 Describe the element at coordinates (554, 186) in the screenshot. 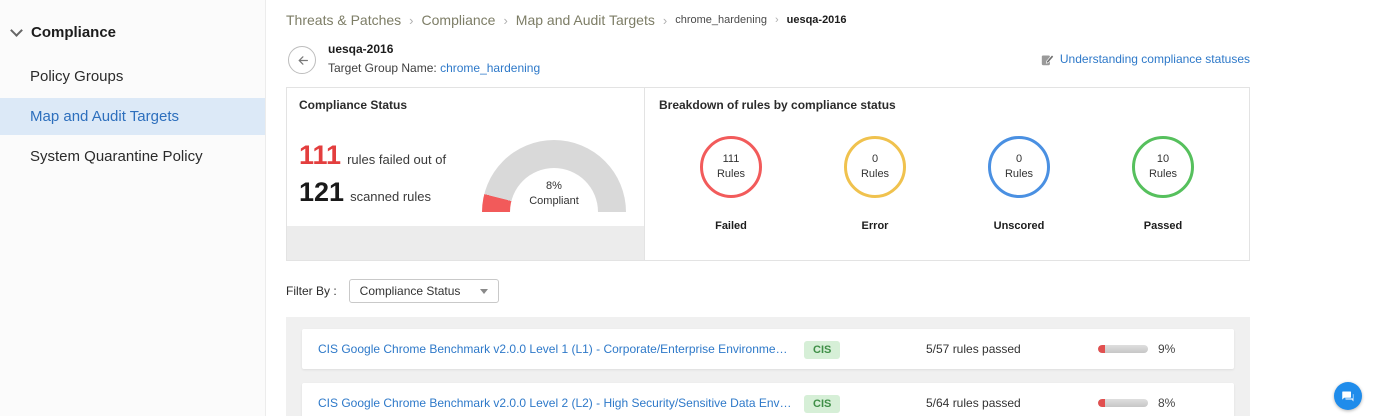

I see `gauge-percent: 8%` at that location.